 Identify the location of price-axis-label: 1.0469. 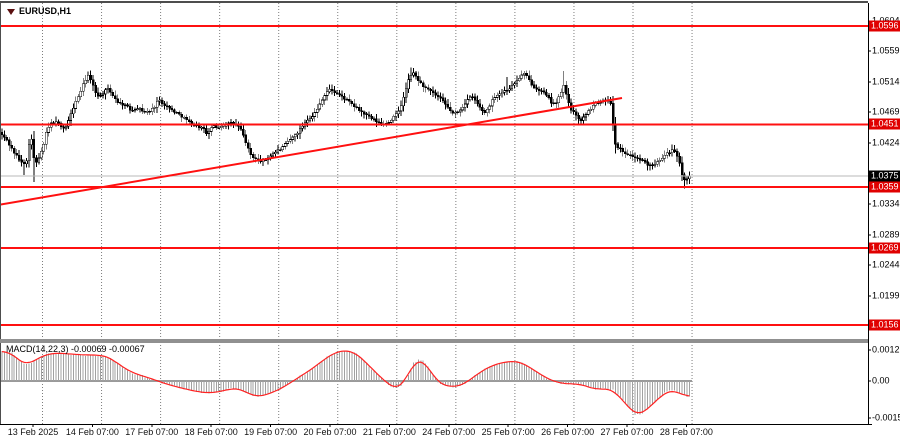
(886, 111).